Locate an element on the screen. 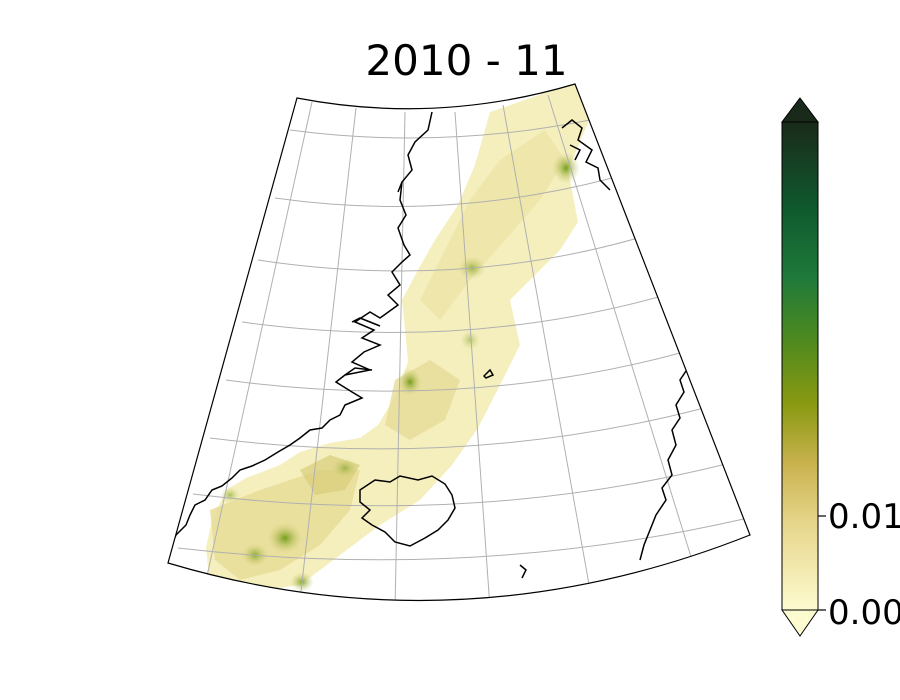  colorbar: 0.01 0.00 is located at coordinates (840, 367).